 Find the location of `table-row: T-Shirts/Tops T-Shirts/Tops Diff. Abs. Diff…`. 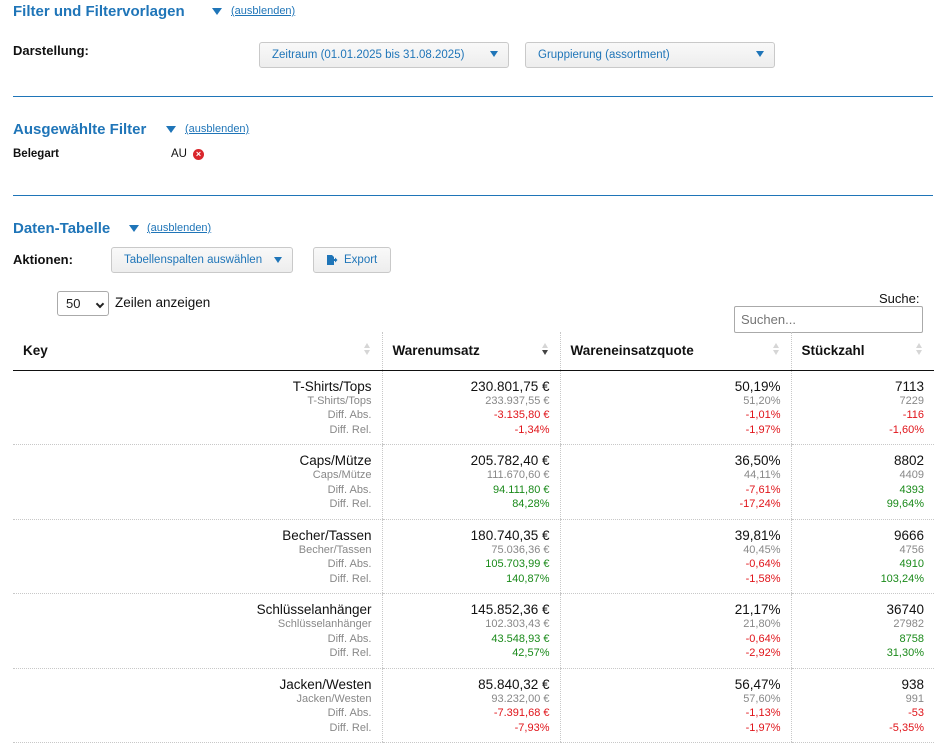

table-row: T-Shirts/Tops T-Shirts/Tops Diff. Abs. Diff… is located at coordinates (473, 407).